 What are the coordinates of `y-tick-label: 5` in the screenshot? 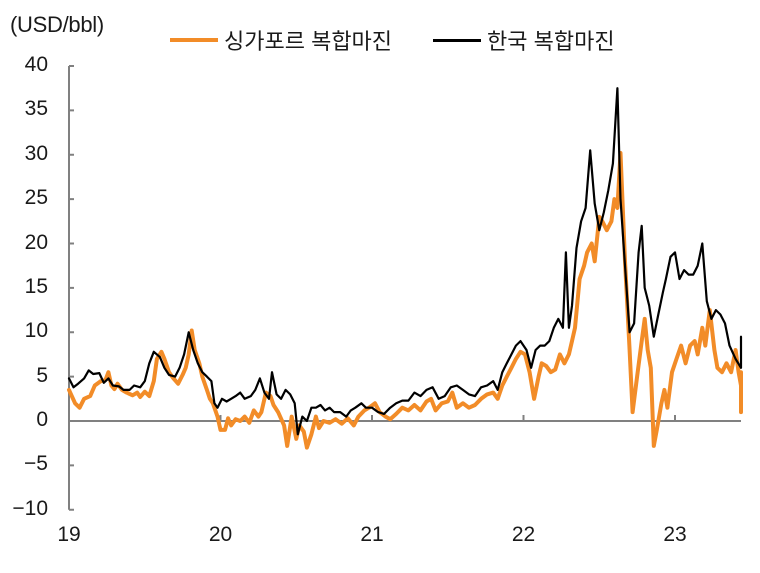 It's located at (42, 375).